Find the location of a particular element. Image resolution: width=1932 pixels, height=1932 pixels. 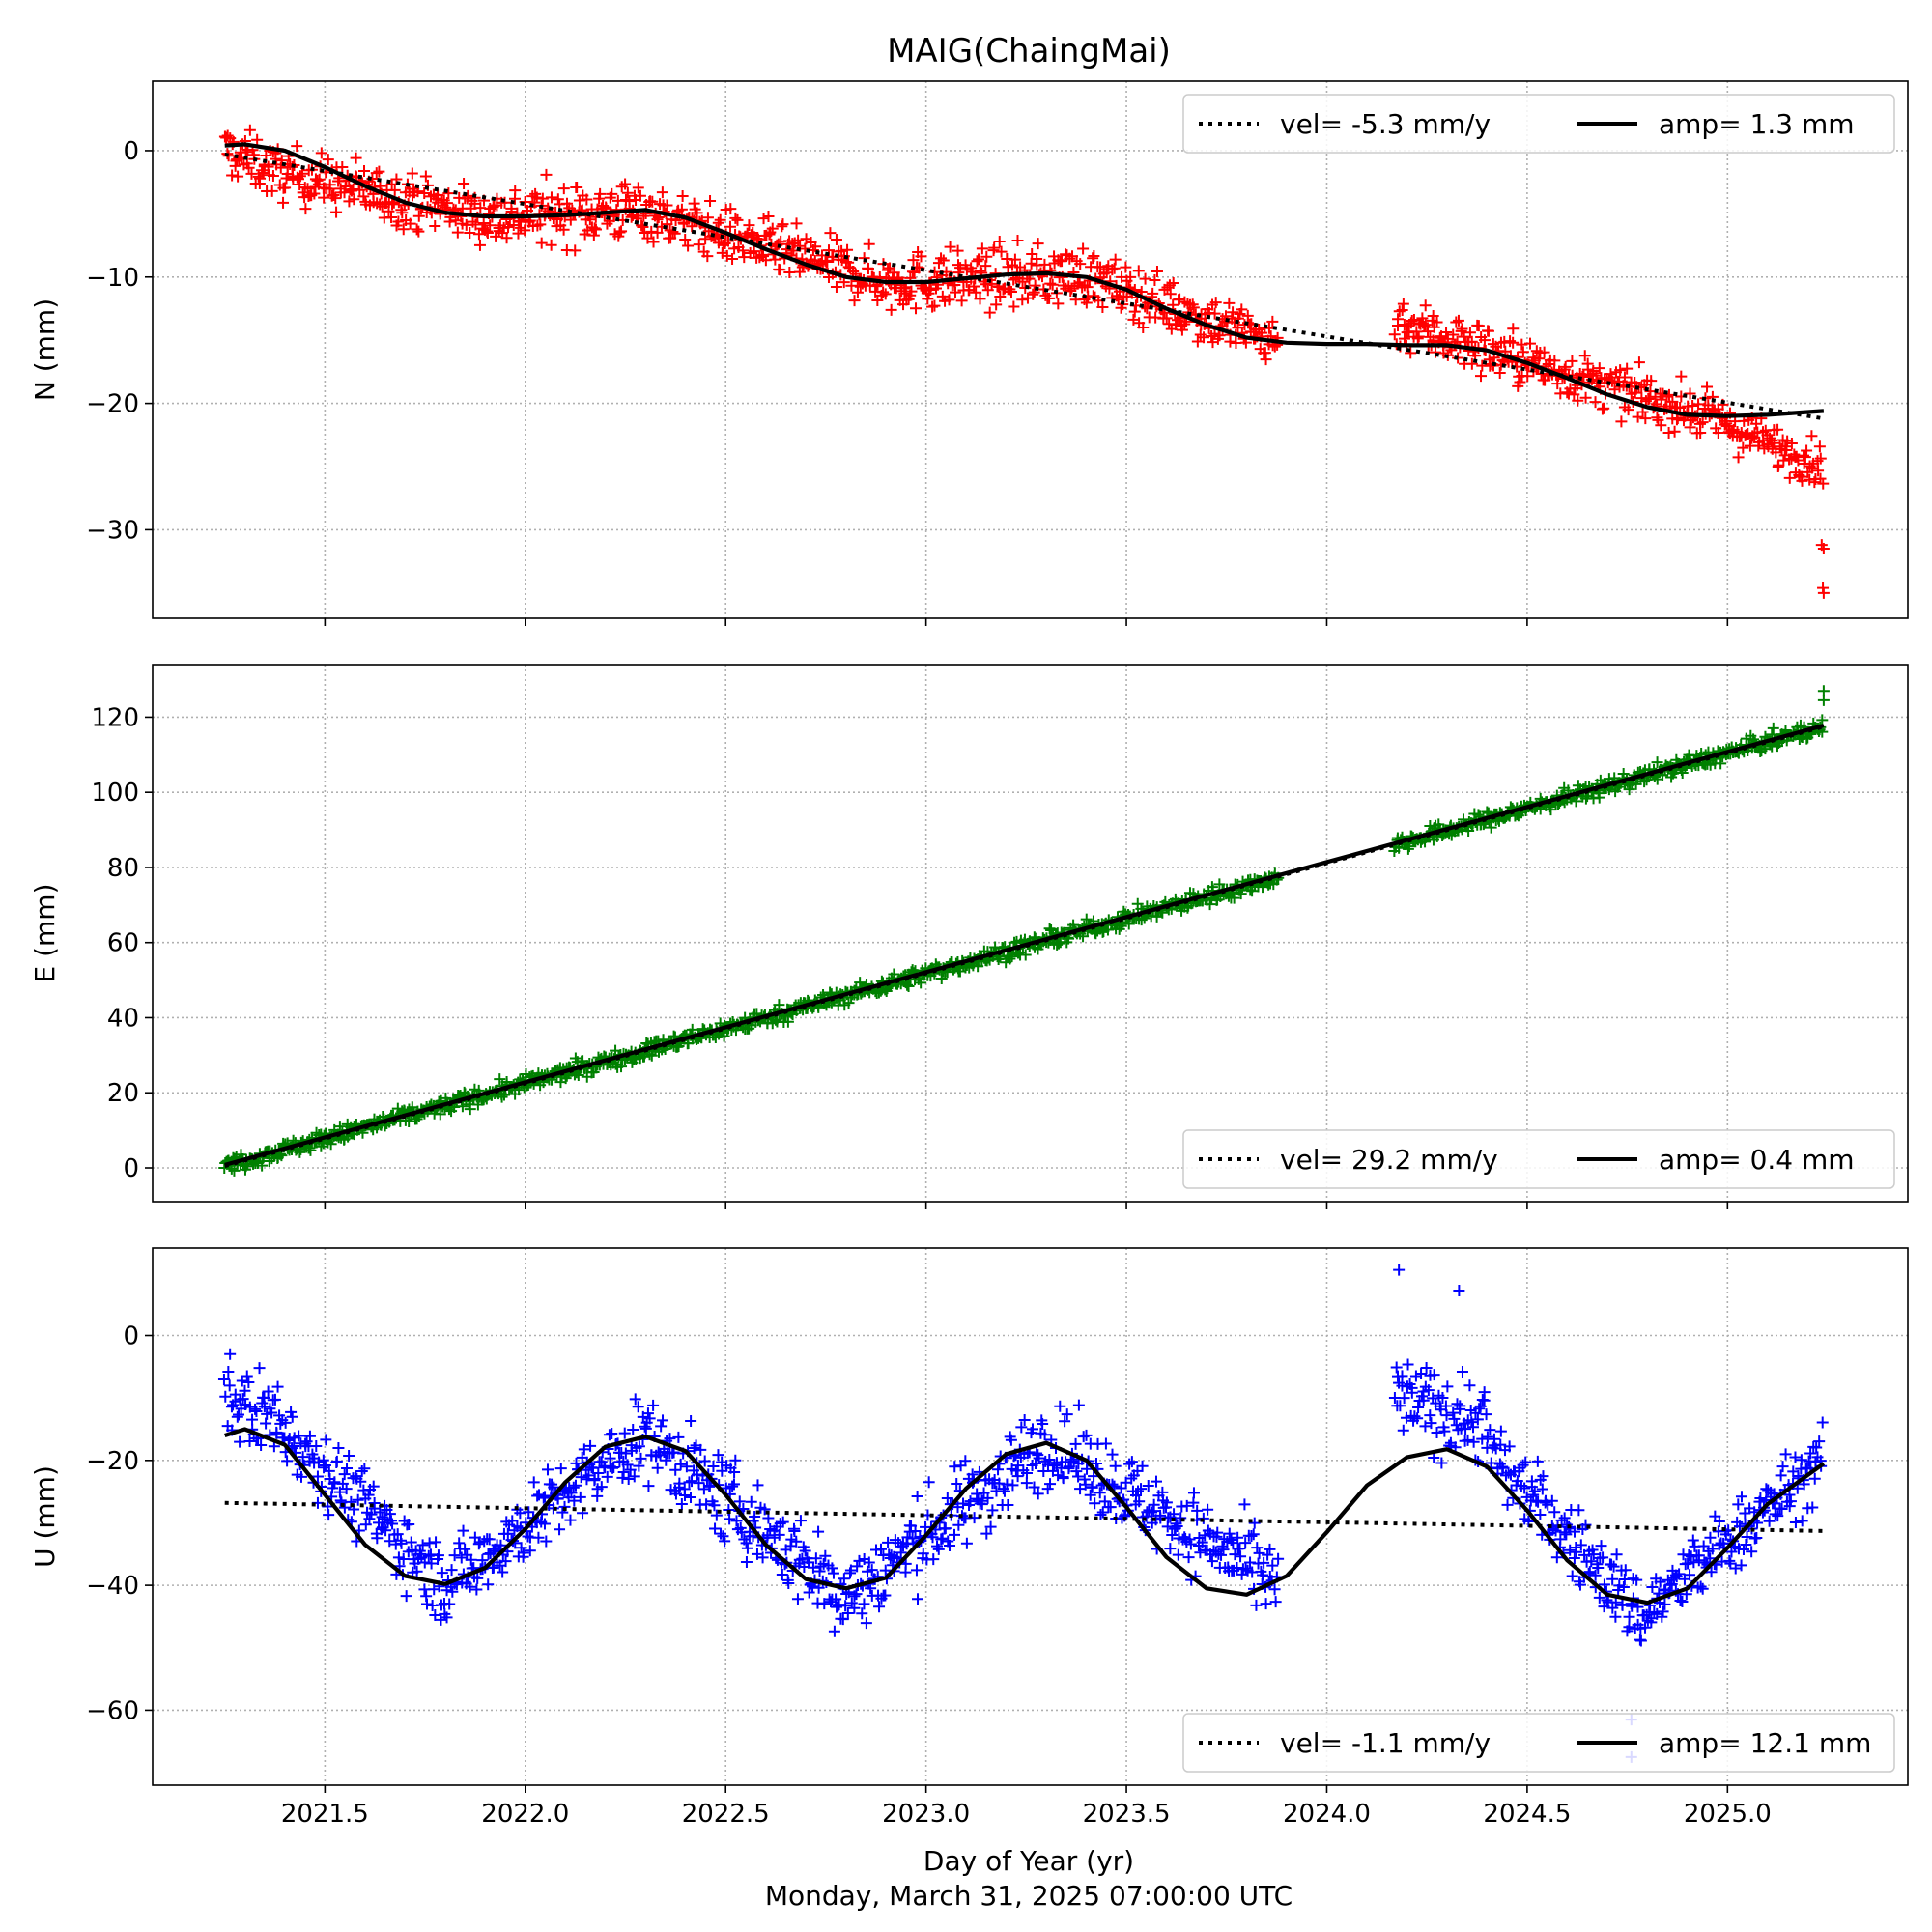

y-tick-label: −30 is located at coordinates (112, 530).